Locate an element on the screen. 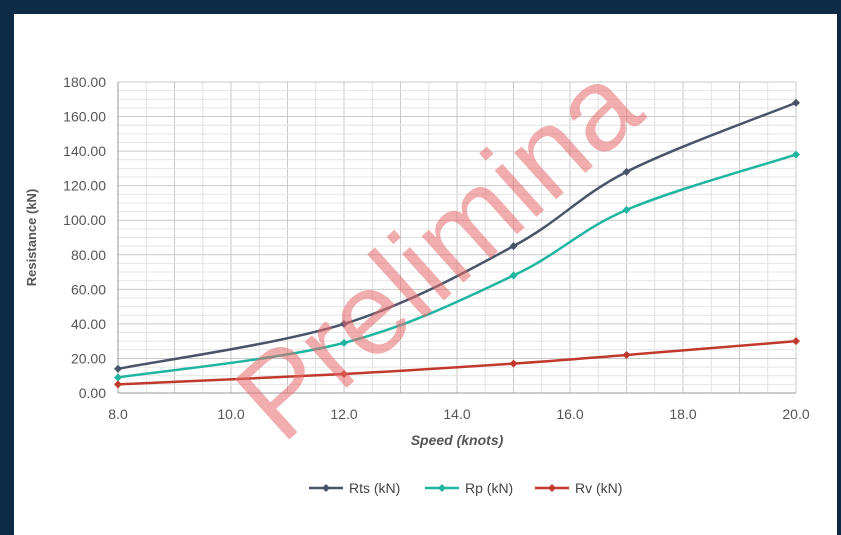 This screenshot has height=535, width=841. y-tick-label: 160.00 is located at coordinates (84, 117).